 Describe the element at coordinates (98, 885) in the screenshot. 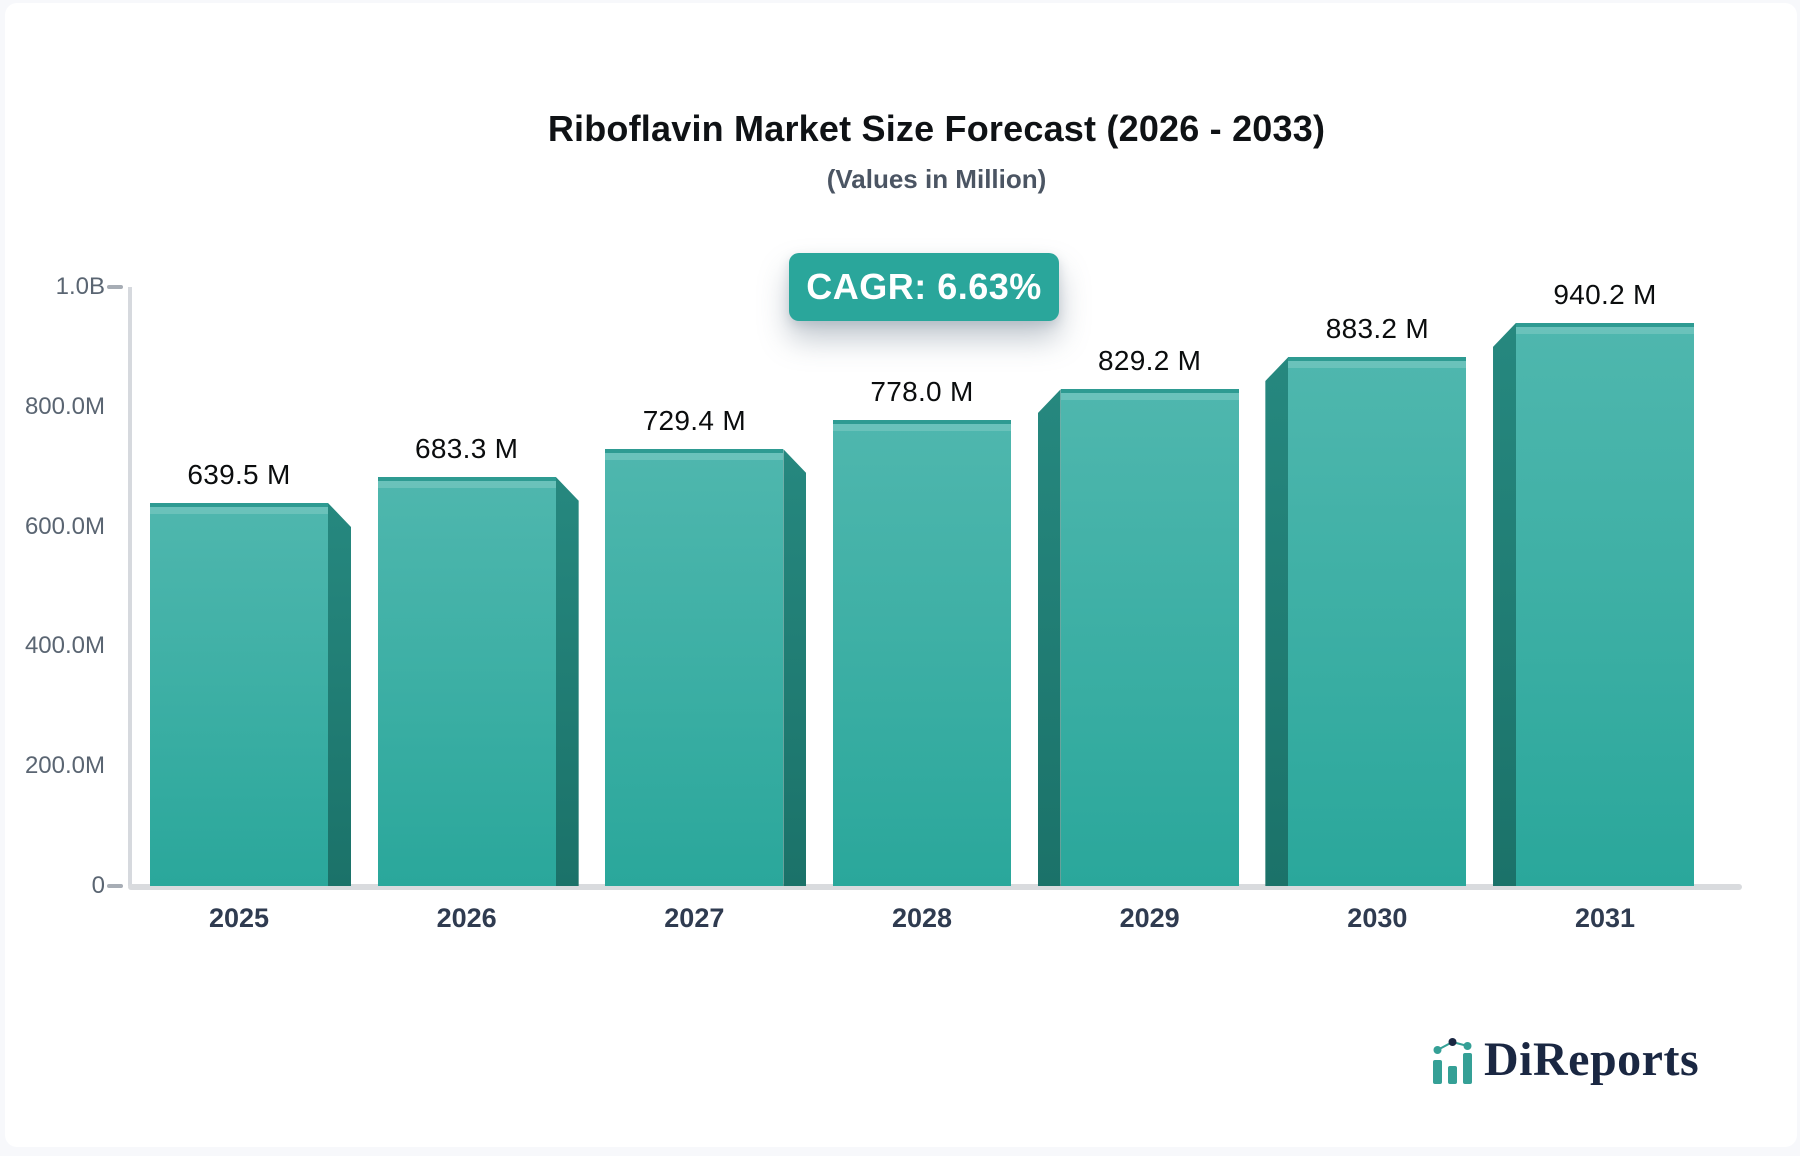

I see `y-tick-label: 0` at that location.